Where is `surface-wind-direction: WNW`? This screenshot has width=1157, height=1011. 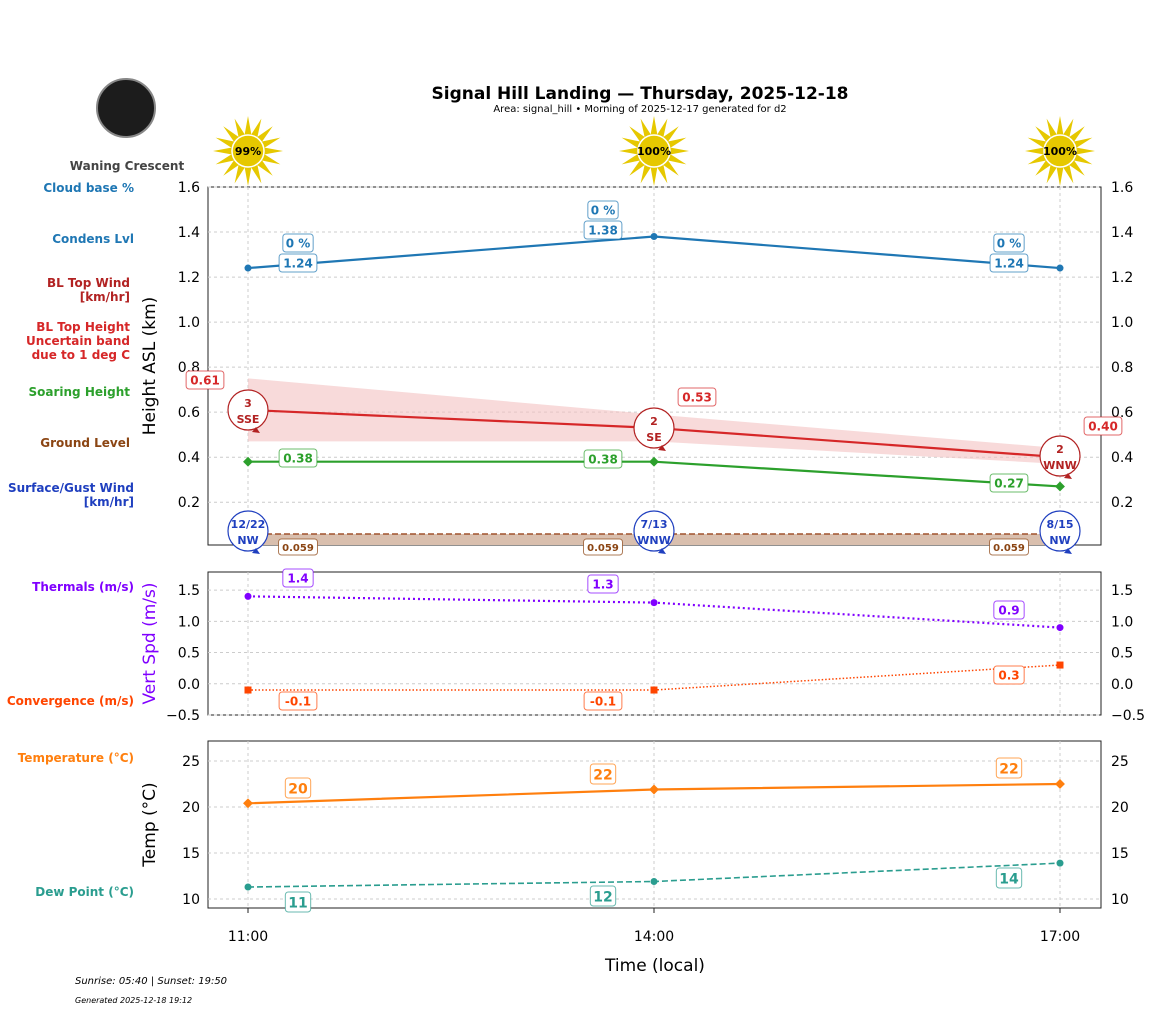
surface-wind-direction: WNW is located at coordinates (653, 540).